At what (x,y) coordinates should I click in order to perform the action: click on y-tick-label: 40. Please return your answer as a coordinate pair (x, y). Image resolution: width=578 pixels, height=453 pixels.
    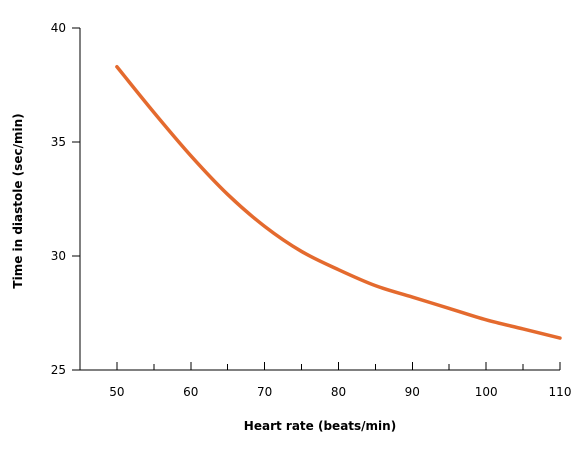
    Looking at the image, I should click on (58, 28).